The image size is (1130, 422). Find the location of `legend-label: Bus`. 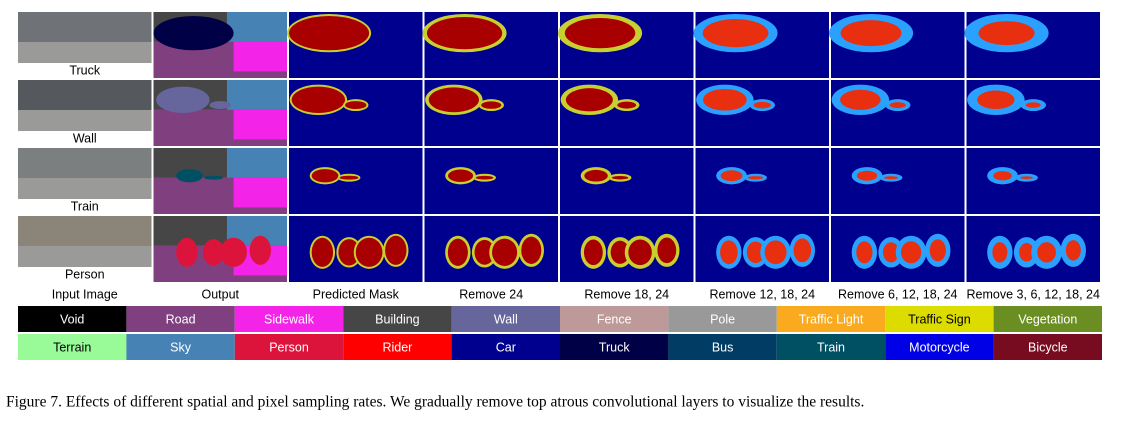

legend-label: Bus is located at coordinates (723, 347).